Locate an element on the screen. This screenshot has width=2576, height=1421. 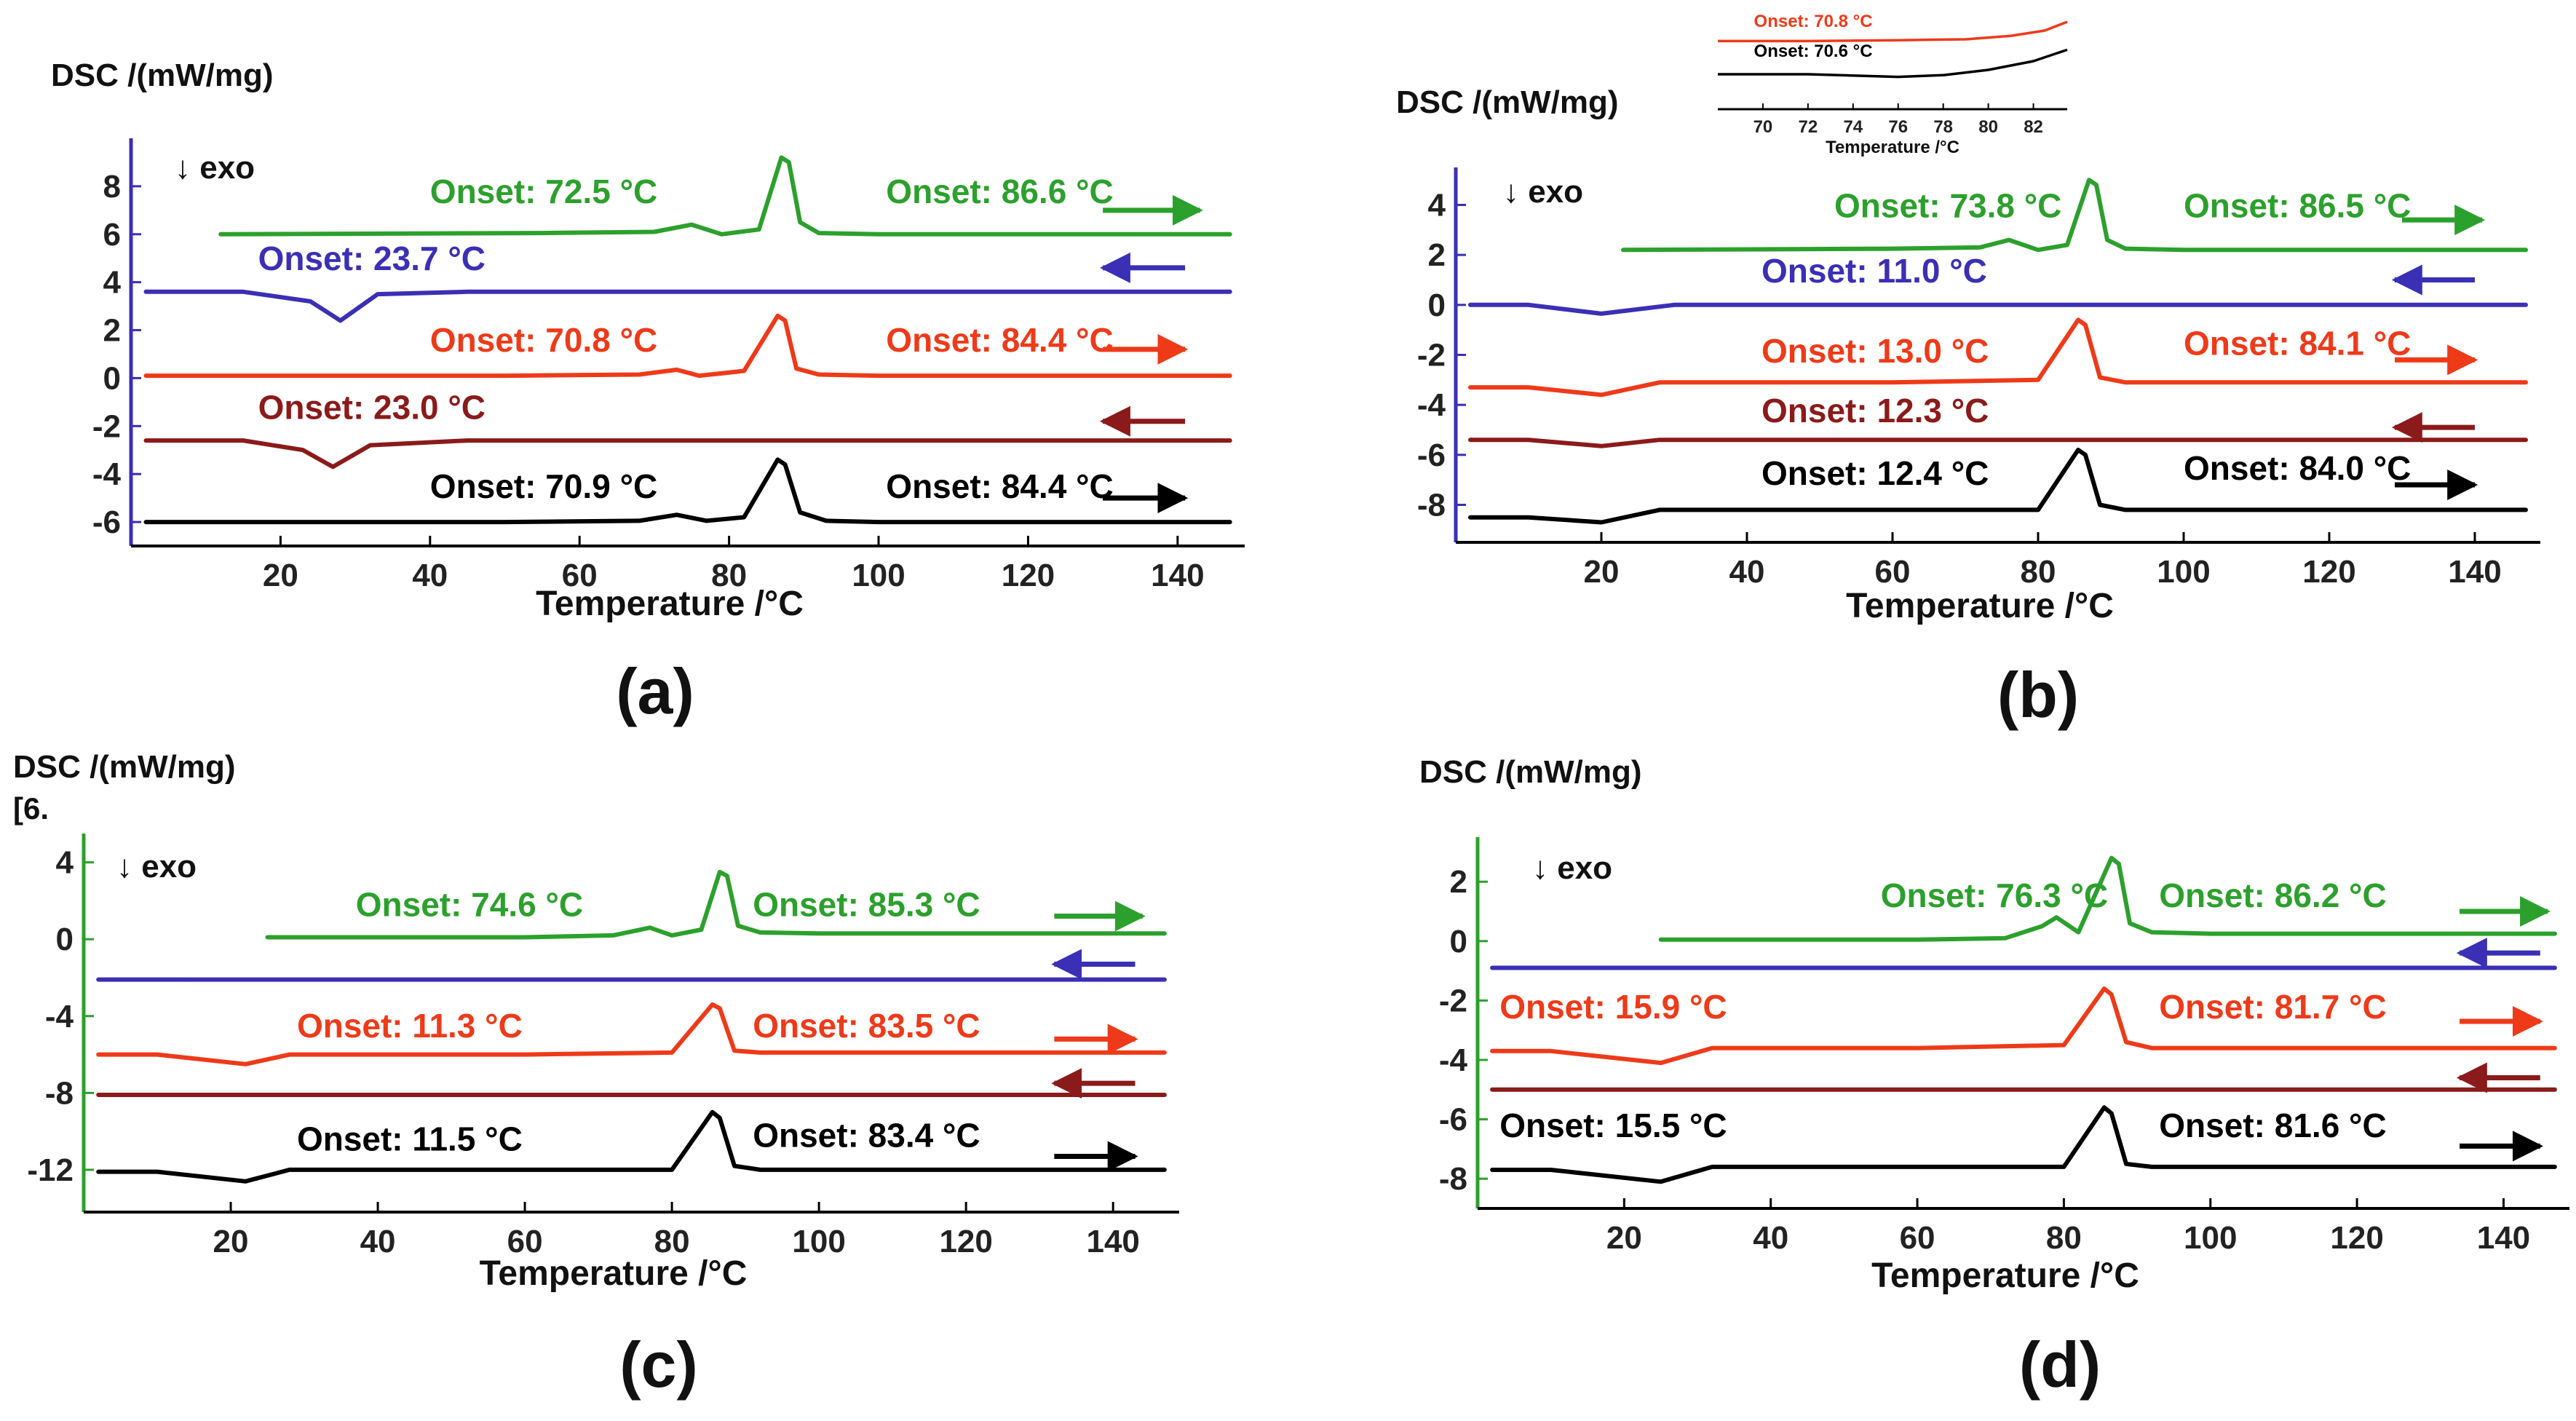
panel-label: (a) is located at coordinates (655, 691).